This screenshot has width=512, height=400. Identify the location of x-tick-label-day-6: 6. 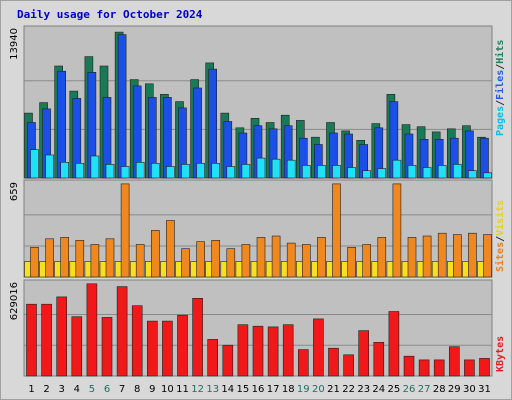
(107, 389).